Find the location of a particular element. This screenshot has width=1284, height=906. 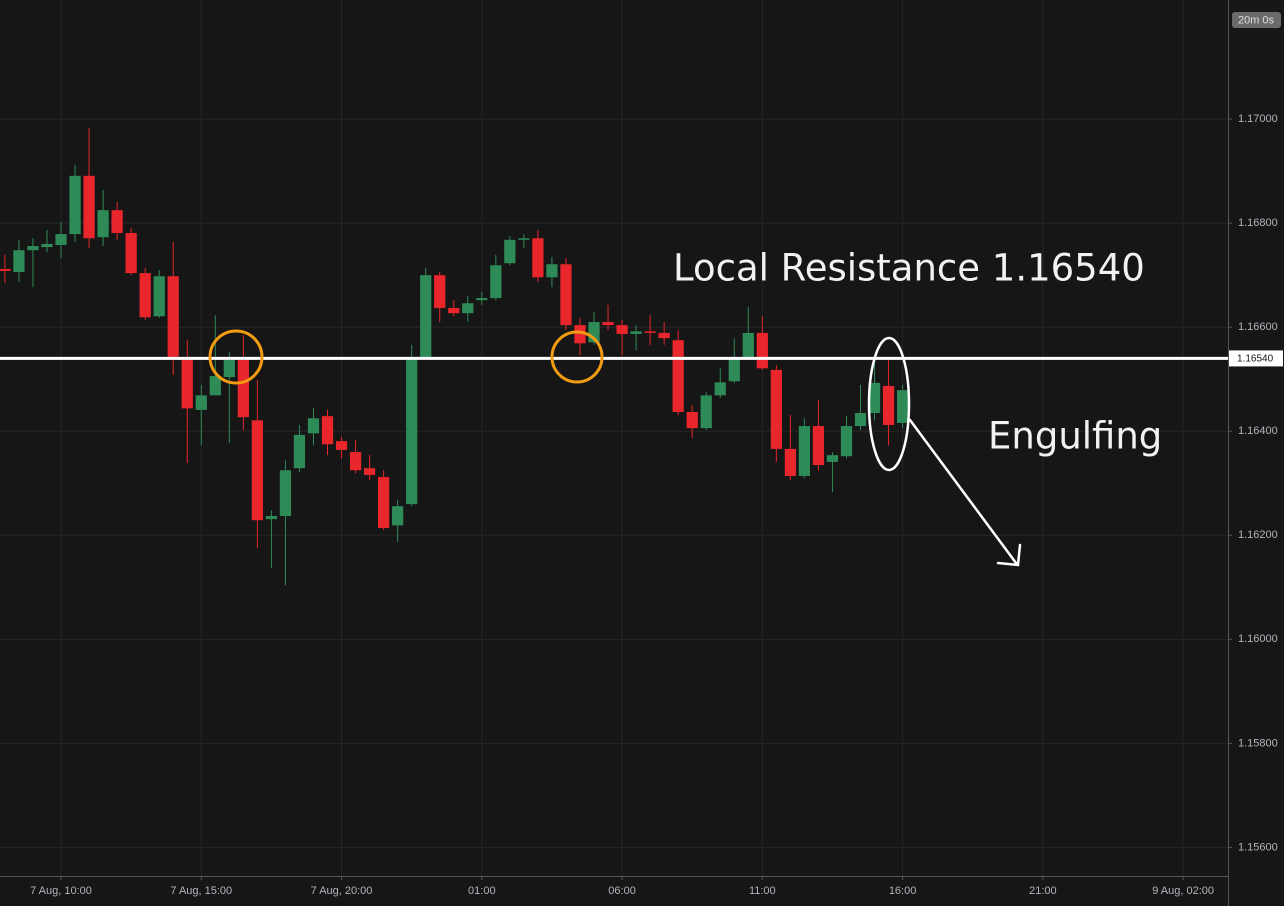

y-tick-label: 1.15800 is located at coordinates (1258, 743).